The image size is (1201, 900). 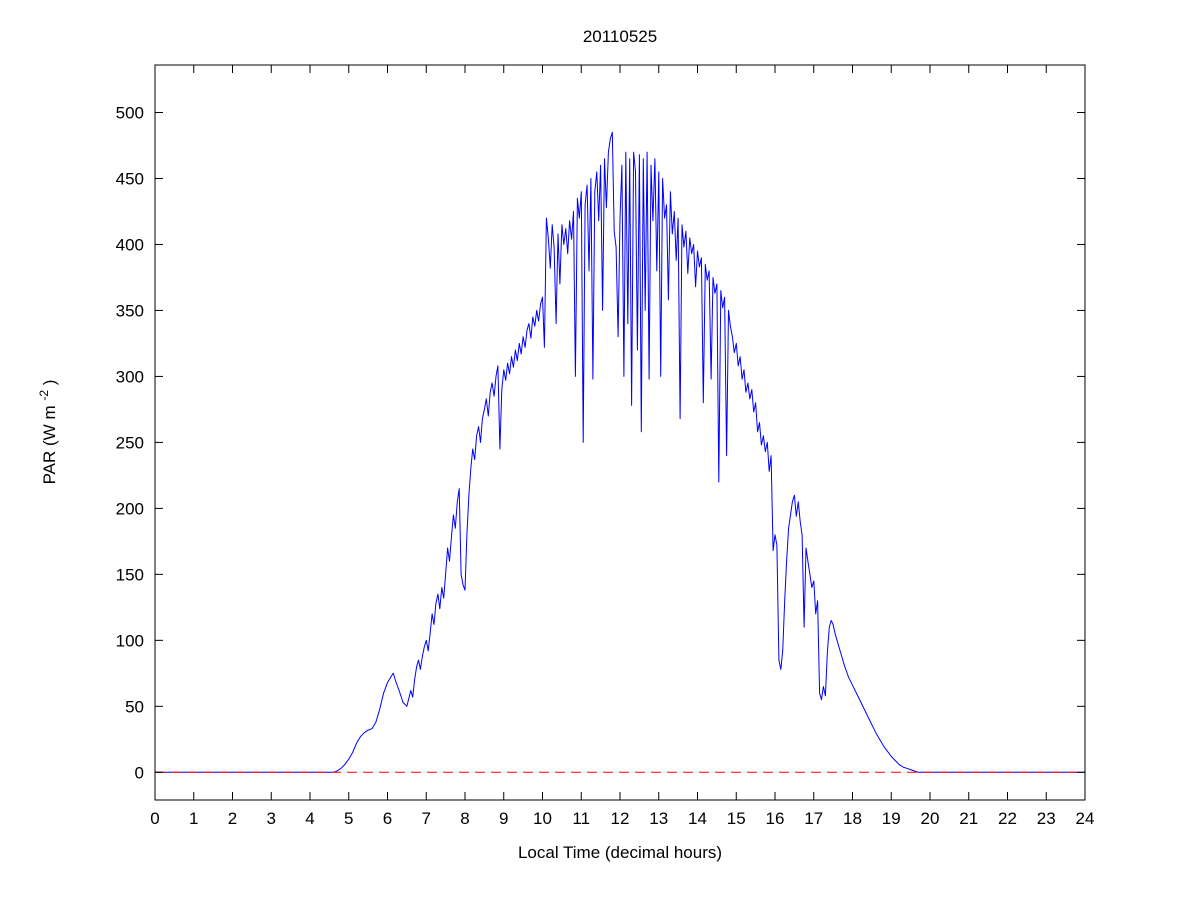 What do you see at coordinates (620, 36) in the screenshot?
I see `chart-title: 20110525` at bounding box center [620, 36].